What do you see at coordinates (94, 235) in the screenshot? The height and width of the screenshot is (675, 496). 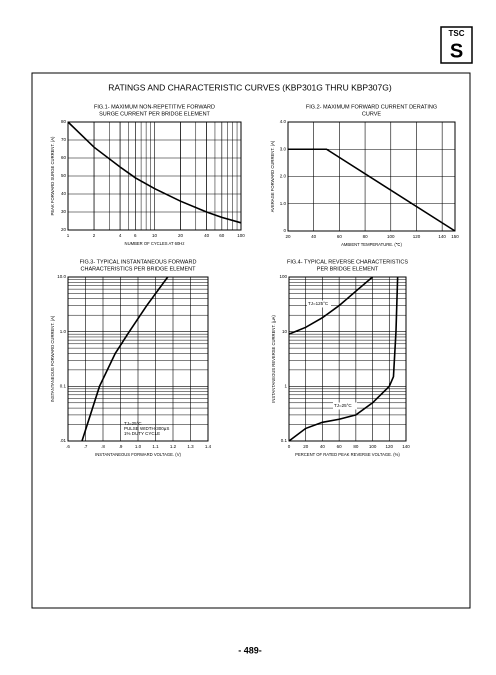 I see `x-tick-label: 2` at bounding box center [94, 235].